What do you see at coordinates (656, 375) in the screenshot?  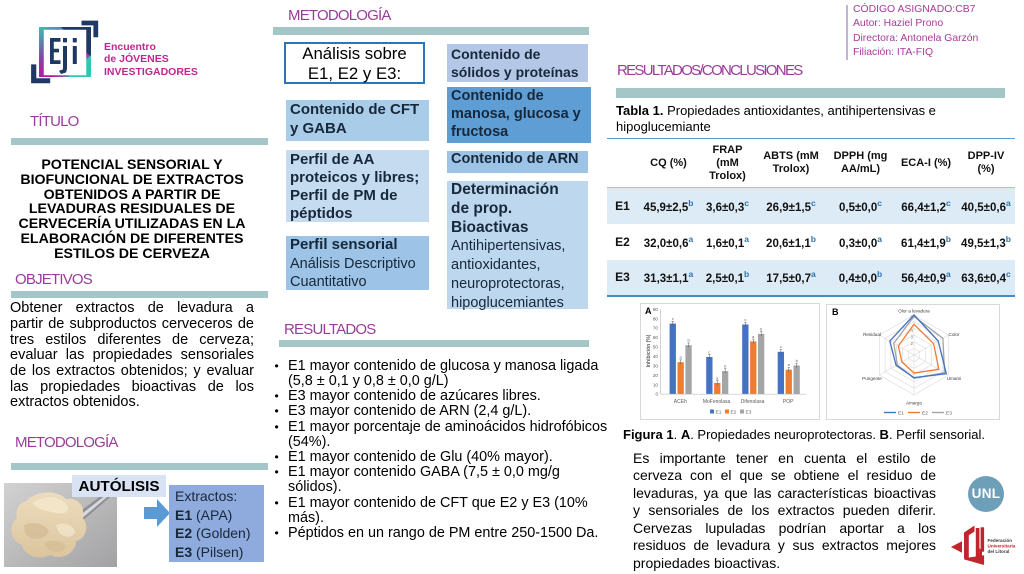 I see `svg-text: 20` at bounding box center [656, 375].